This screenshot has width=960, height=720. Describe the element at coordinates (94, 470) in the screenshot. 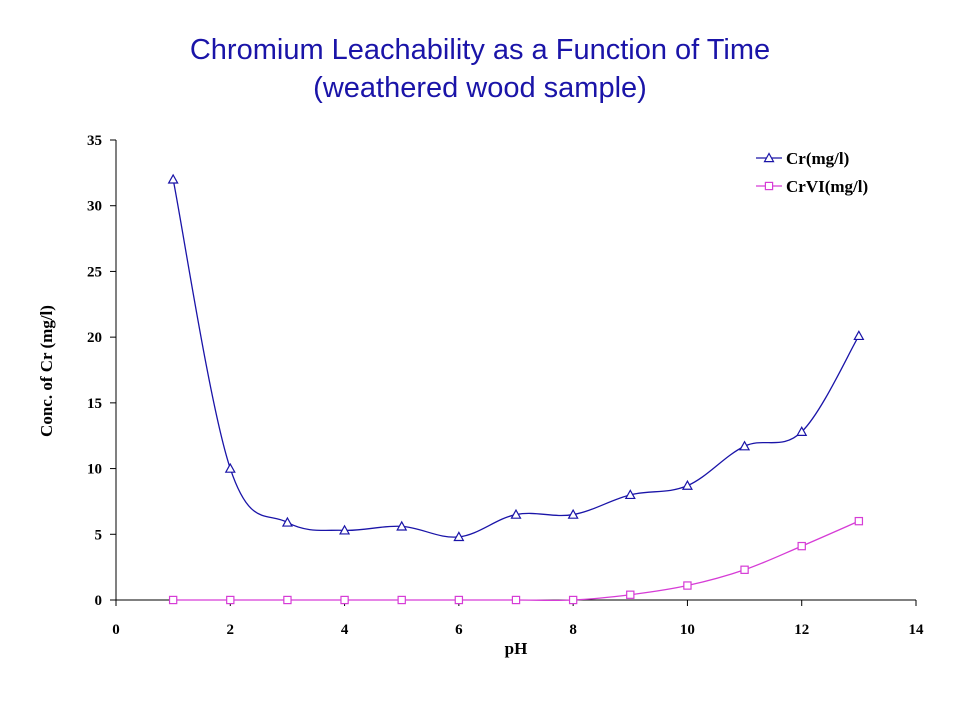

I see `y-tick-label: 10` at that location.